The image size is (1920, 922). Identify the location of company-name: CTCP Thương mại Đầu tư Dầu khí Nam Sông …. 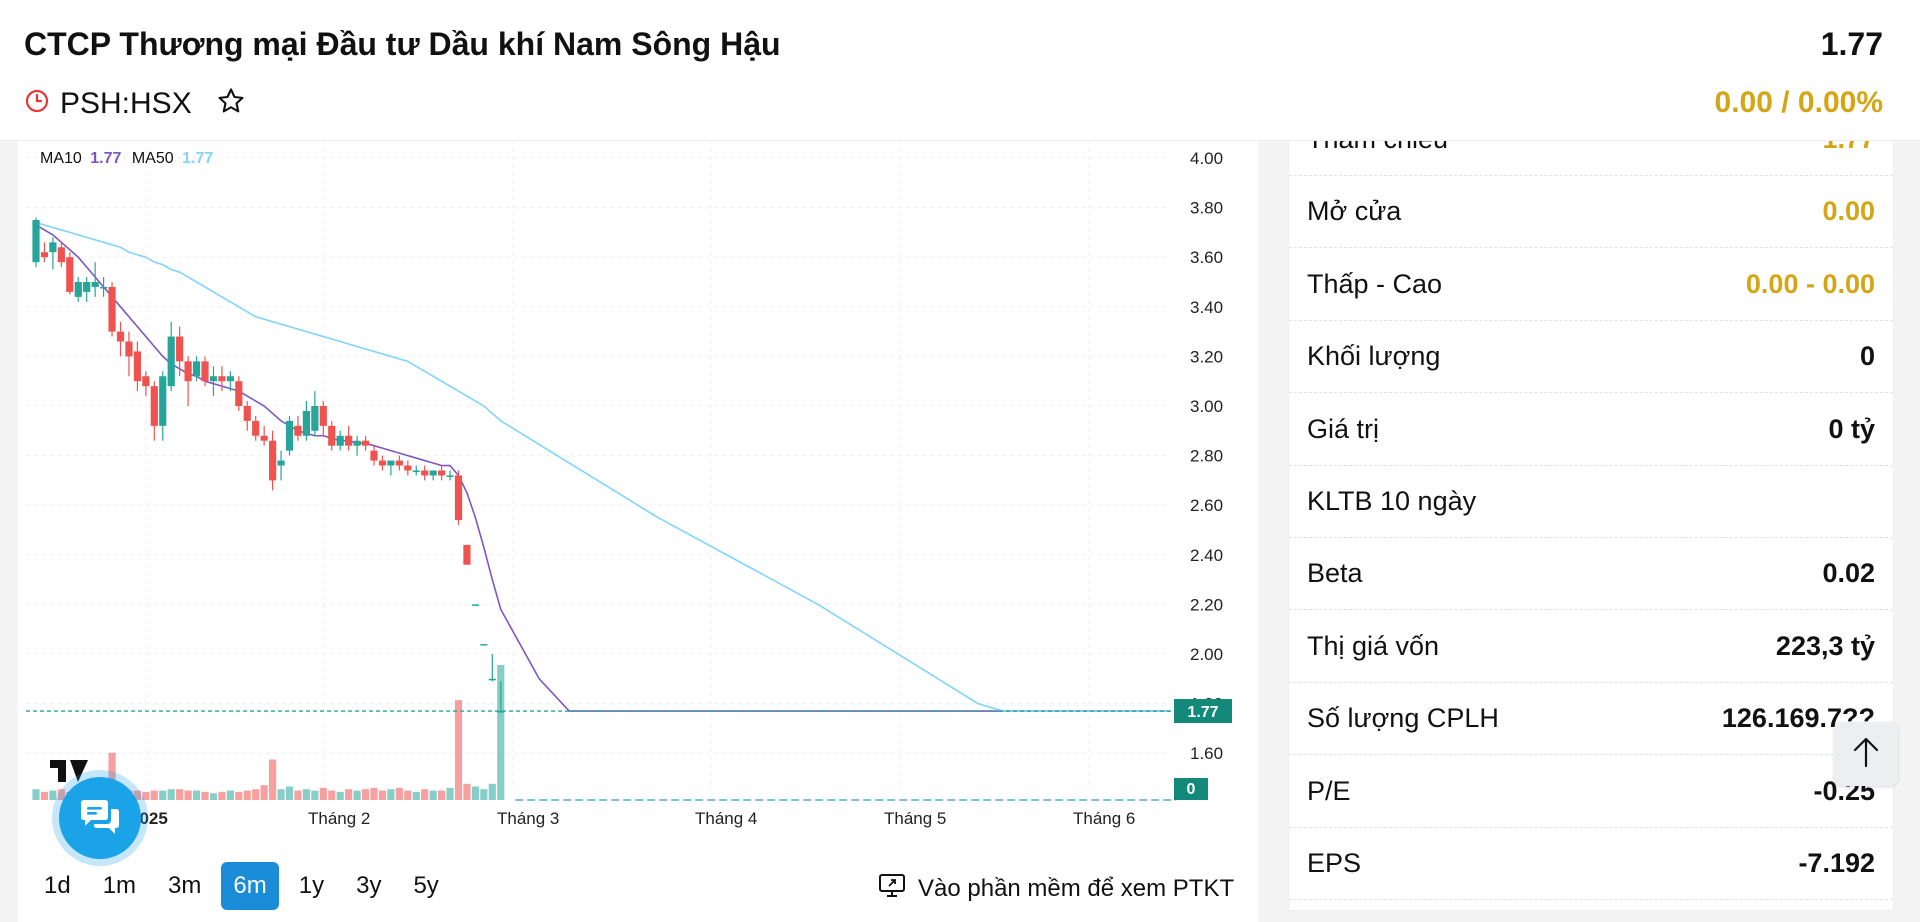
(402, 44).